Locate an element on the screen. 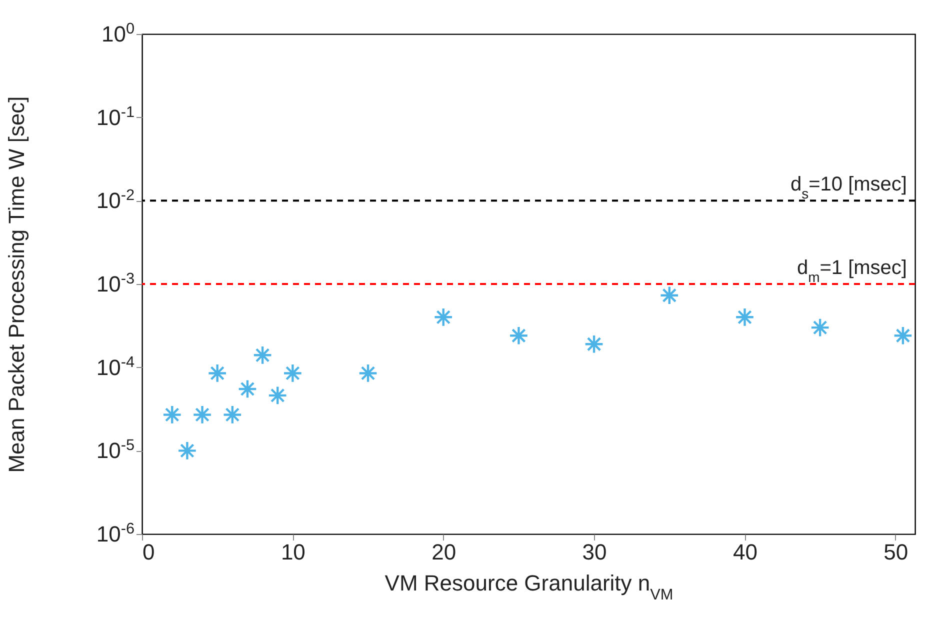  ref-line-label: d$_{s}$=10 [msec] is located at coordinates (848, 188).